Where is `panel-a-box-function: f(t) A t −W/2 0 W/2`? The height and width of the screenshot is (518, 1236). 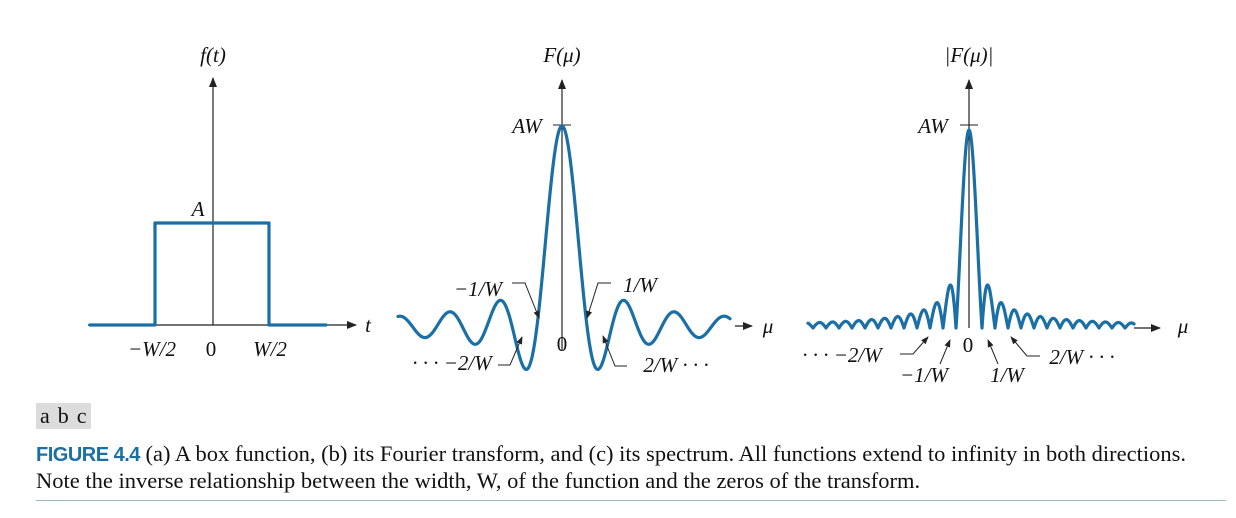
panel-a-box-function: f(t) A t −W/2 0 W/2 is located at coordinates (230, 202).